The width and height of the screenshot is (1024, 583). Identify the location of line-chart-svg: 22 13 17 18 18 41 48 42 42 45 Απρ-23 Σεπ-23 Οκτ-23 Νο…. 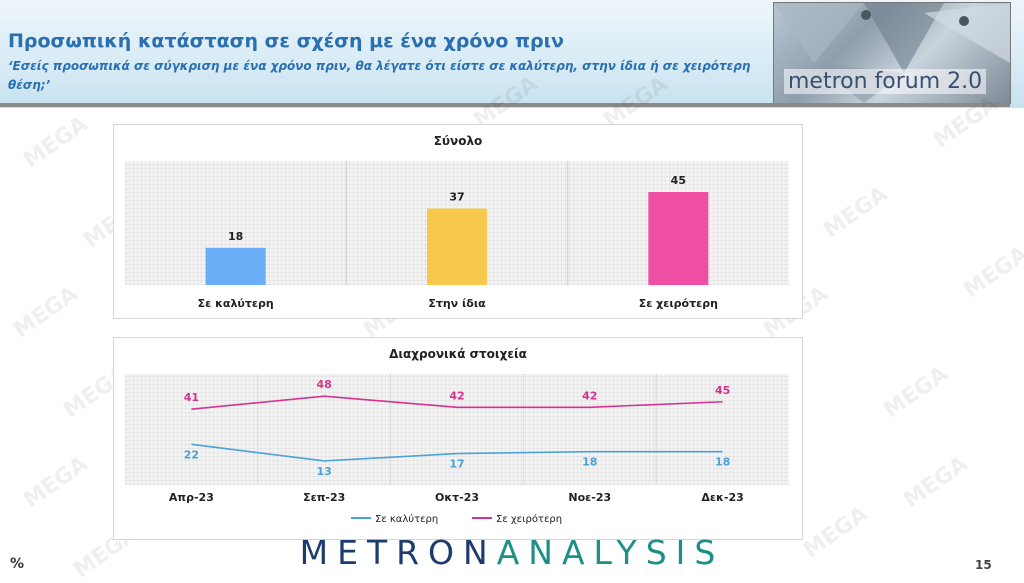
(456, 449).